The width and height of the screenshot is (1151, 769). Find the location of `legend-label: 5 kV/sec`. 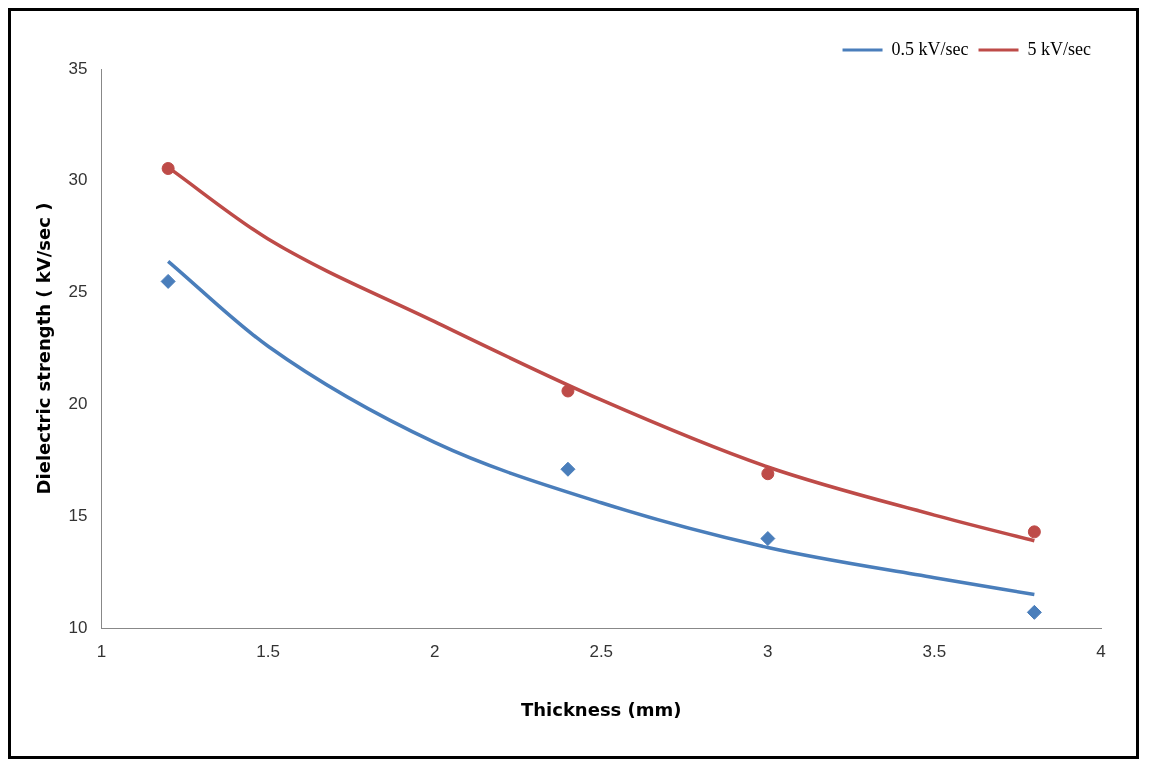

legend-label: 5 kV/sec is located at coordinates (1059, 48).